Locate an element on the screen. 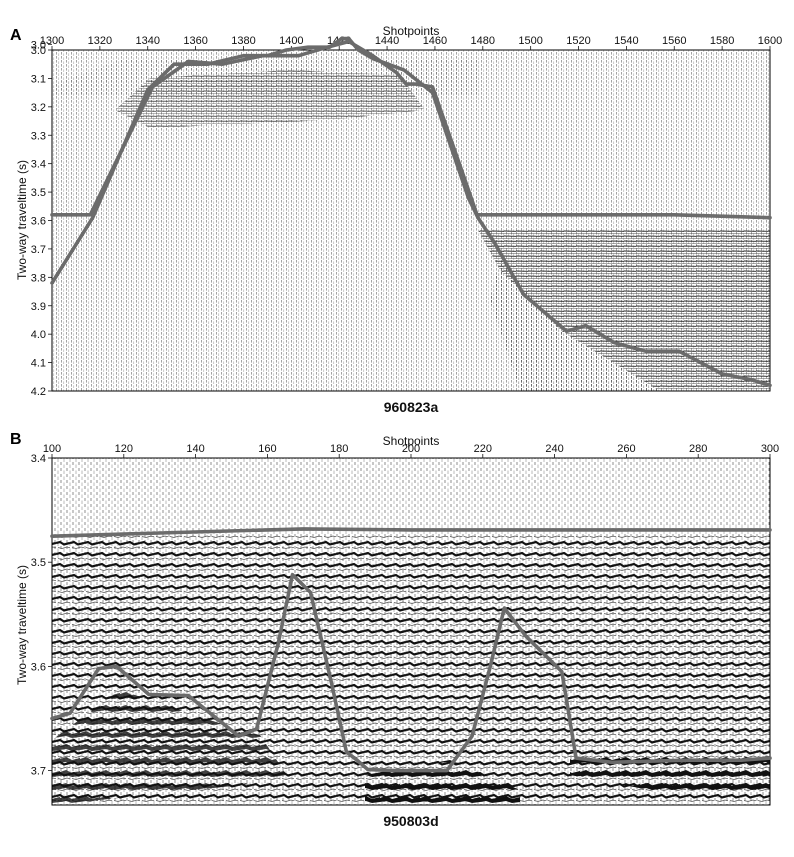 This screenshot has height=857, width=794. panel-a-x-tick-label: 1300 is located at coordinates (52, 41).